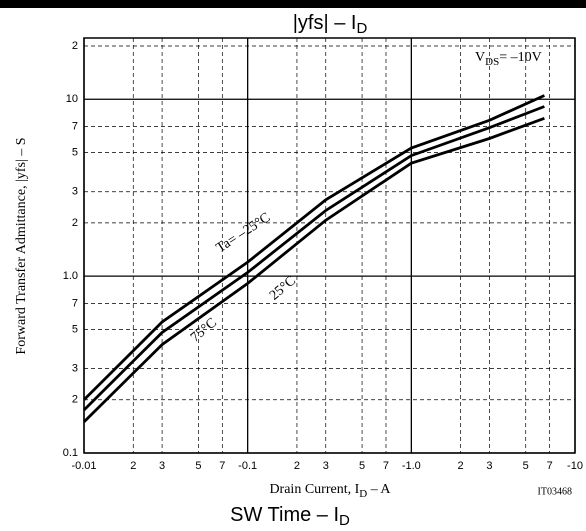 The height and width of the screenshot is (531, 586). I want to click on y-tick-label: 1.0, so click(70, 276).